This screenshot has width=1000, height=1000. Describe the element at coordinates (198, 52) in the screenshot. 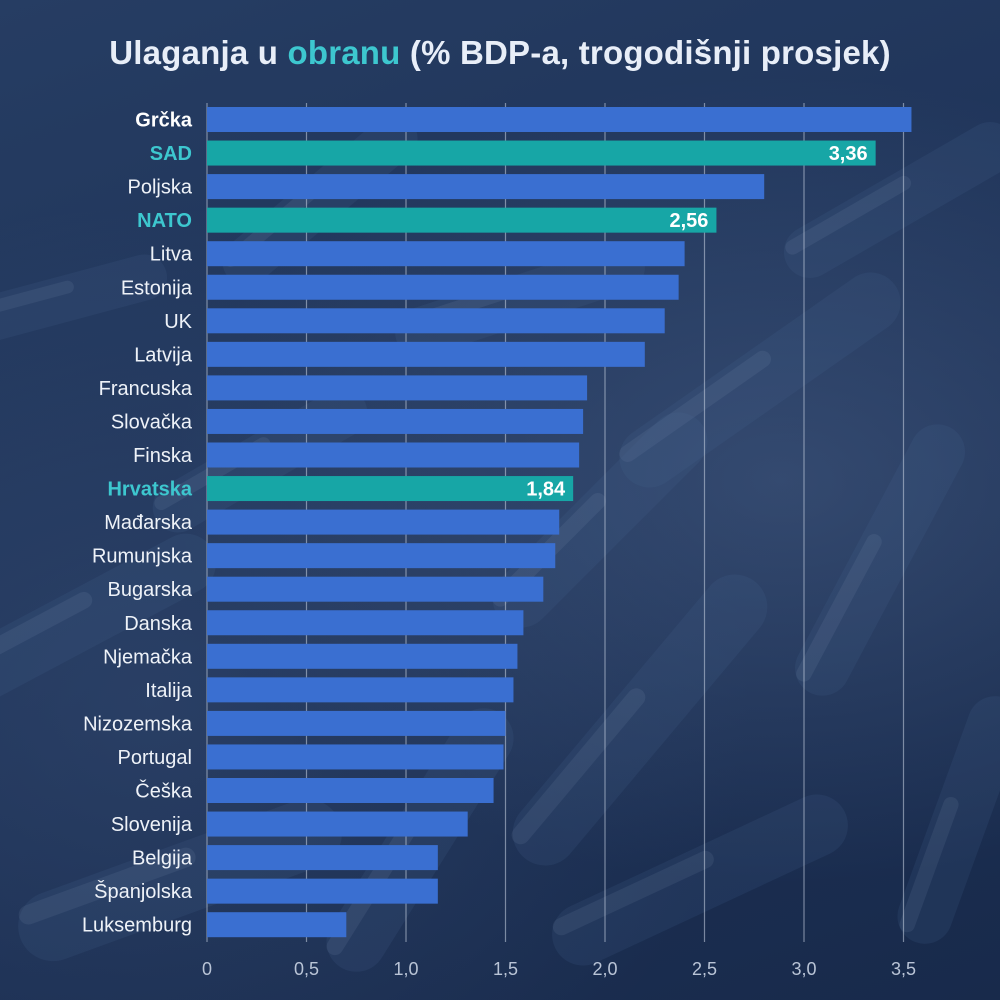

I see `title-text-start: Ulaganja u` at that location.